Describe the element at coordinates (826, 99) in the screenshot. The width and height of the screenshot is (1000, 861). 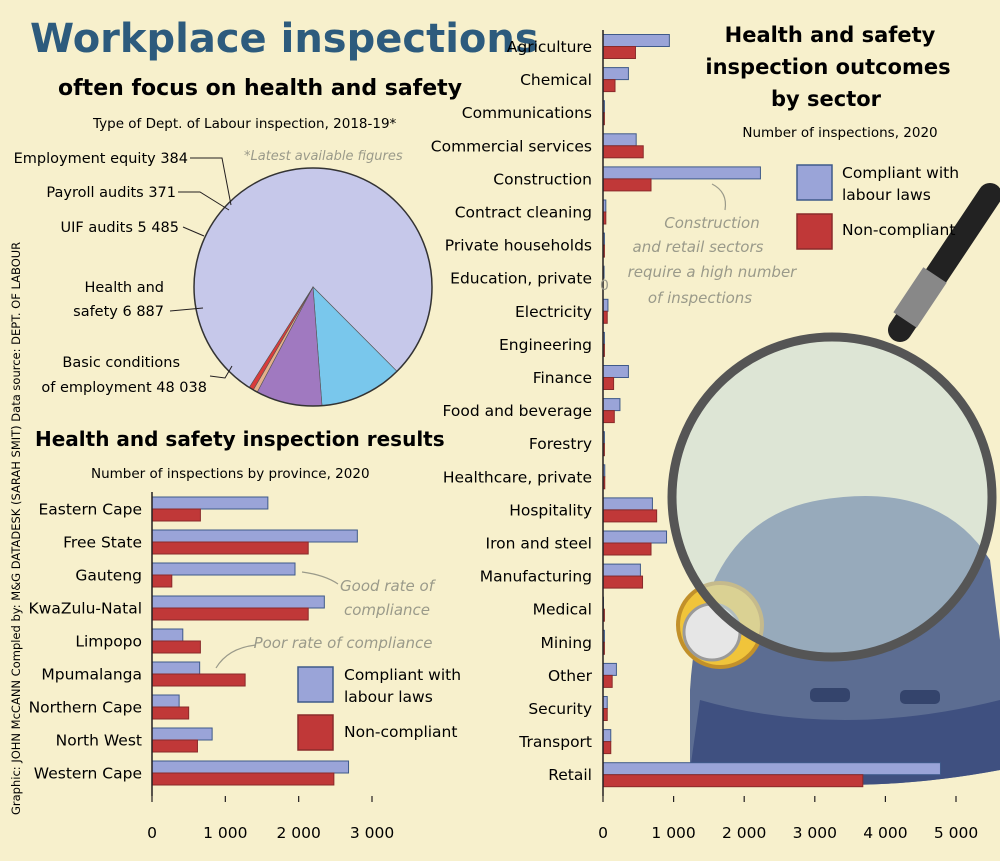
I see `sector-title-line3: by sector` at that location.